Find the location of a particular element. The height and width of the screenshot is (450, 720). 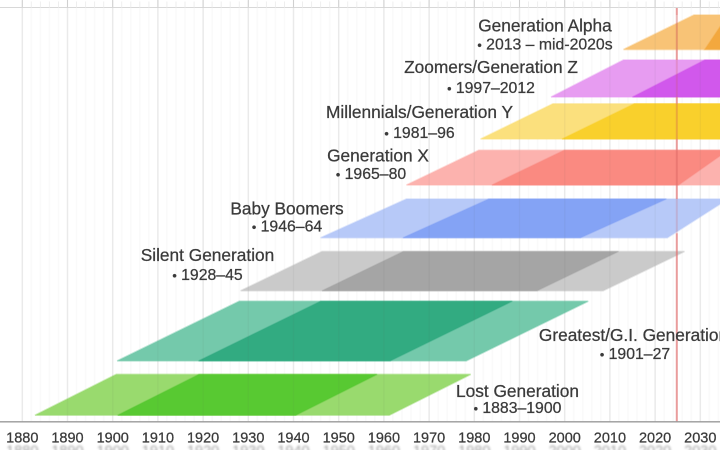

svg-text: Generation Alpha is located at coordinates (545, 25).